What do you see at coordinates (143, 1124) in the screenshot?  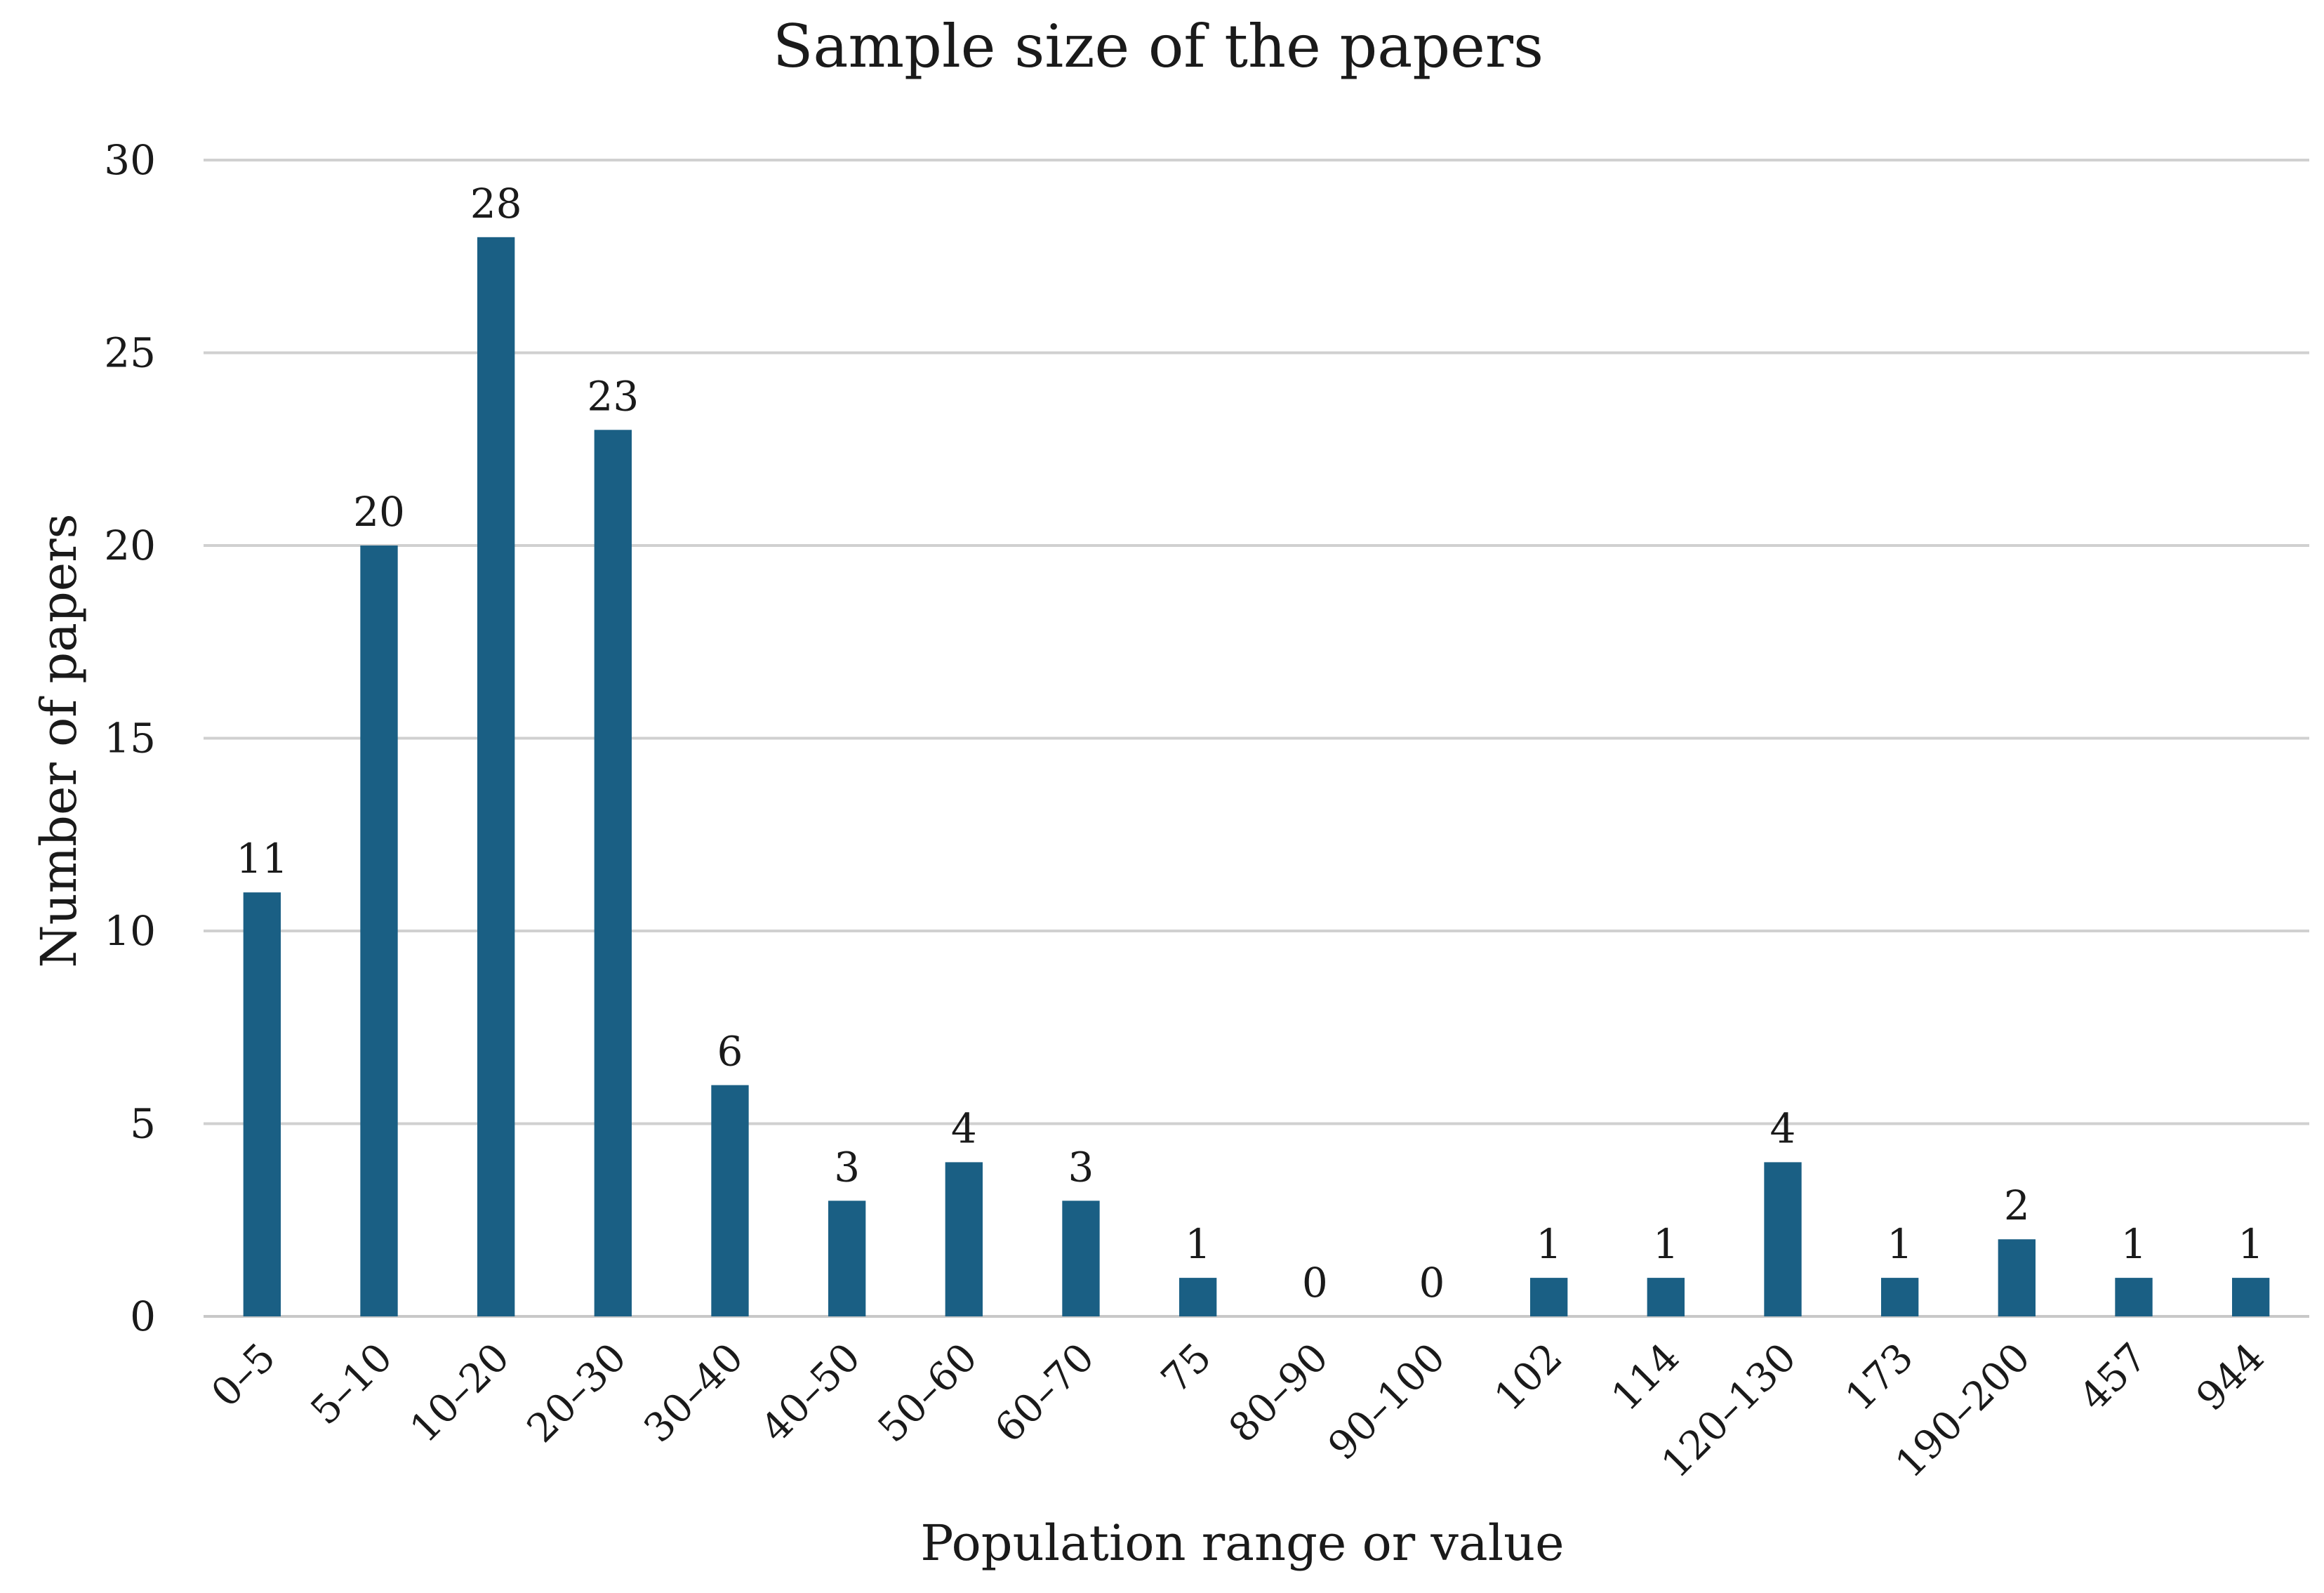 I see `y-tick-label: 5` at bounding box center [143, 1124].